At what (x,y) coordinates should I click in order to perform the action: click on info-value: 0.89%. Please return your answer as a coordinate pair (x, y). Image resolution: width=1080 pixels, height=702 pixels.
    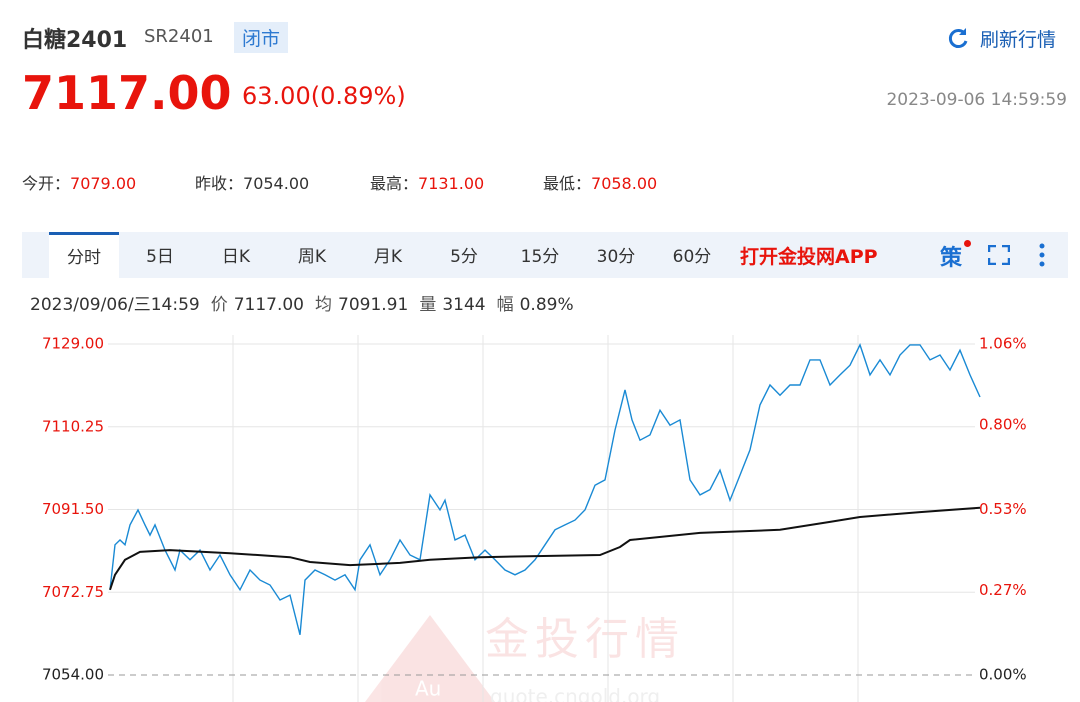
    Looking at the image, I should click on (546, 305).